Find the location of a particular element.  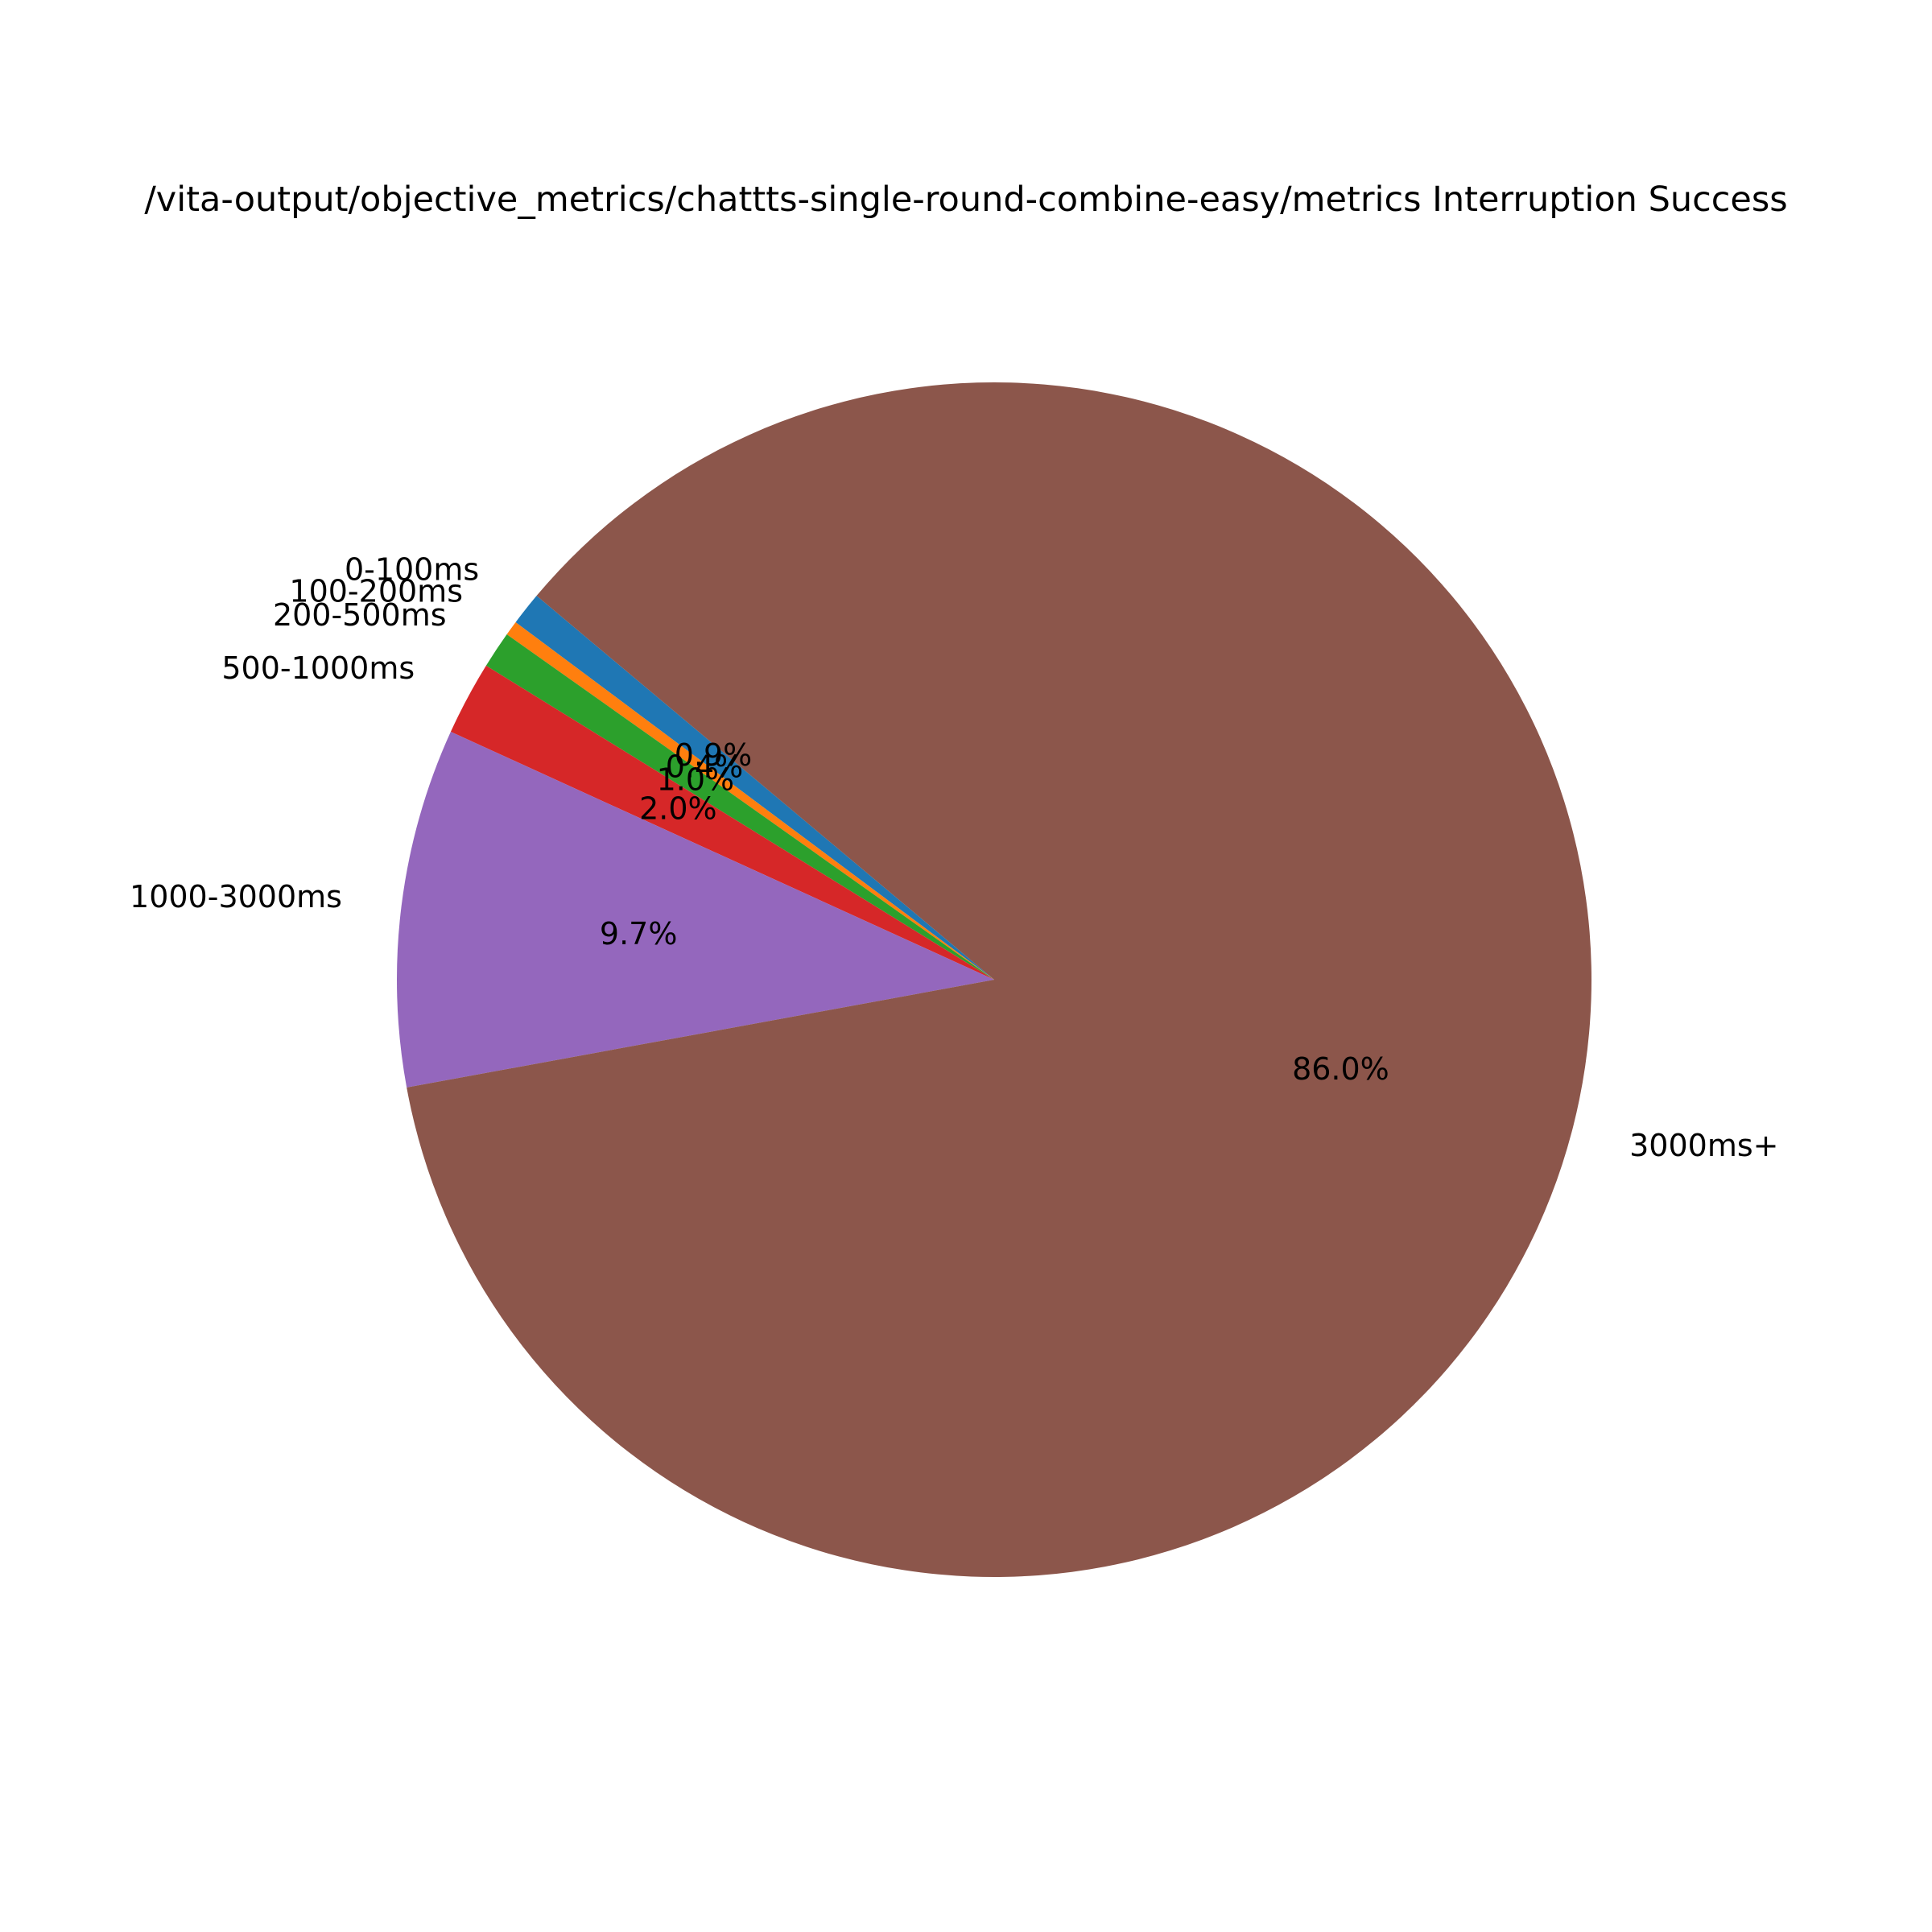

slice-percent-200-500ms: 1.0% is located at coordinates (696, 780).